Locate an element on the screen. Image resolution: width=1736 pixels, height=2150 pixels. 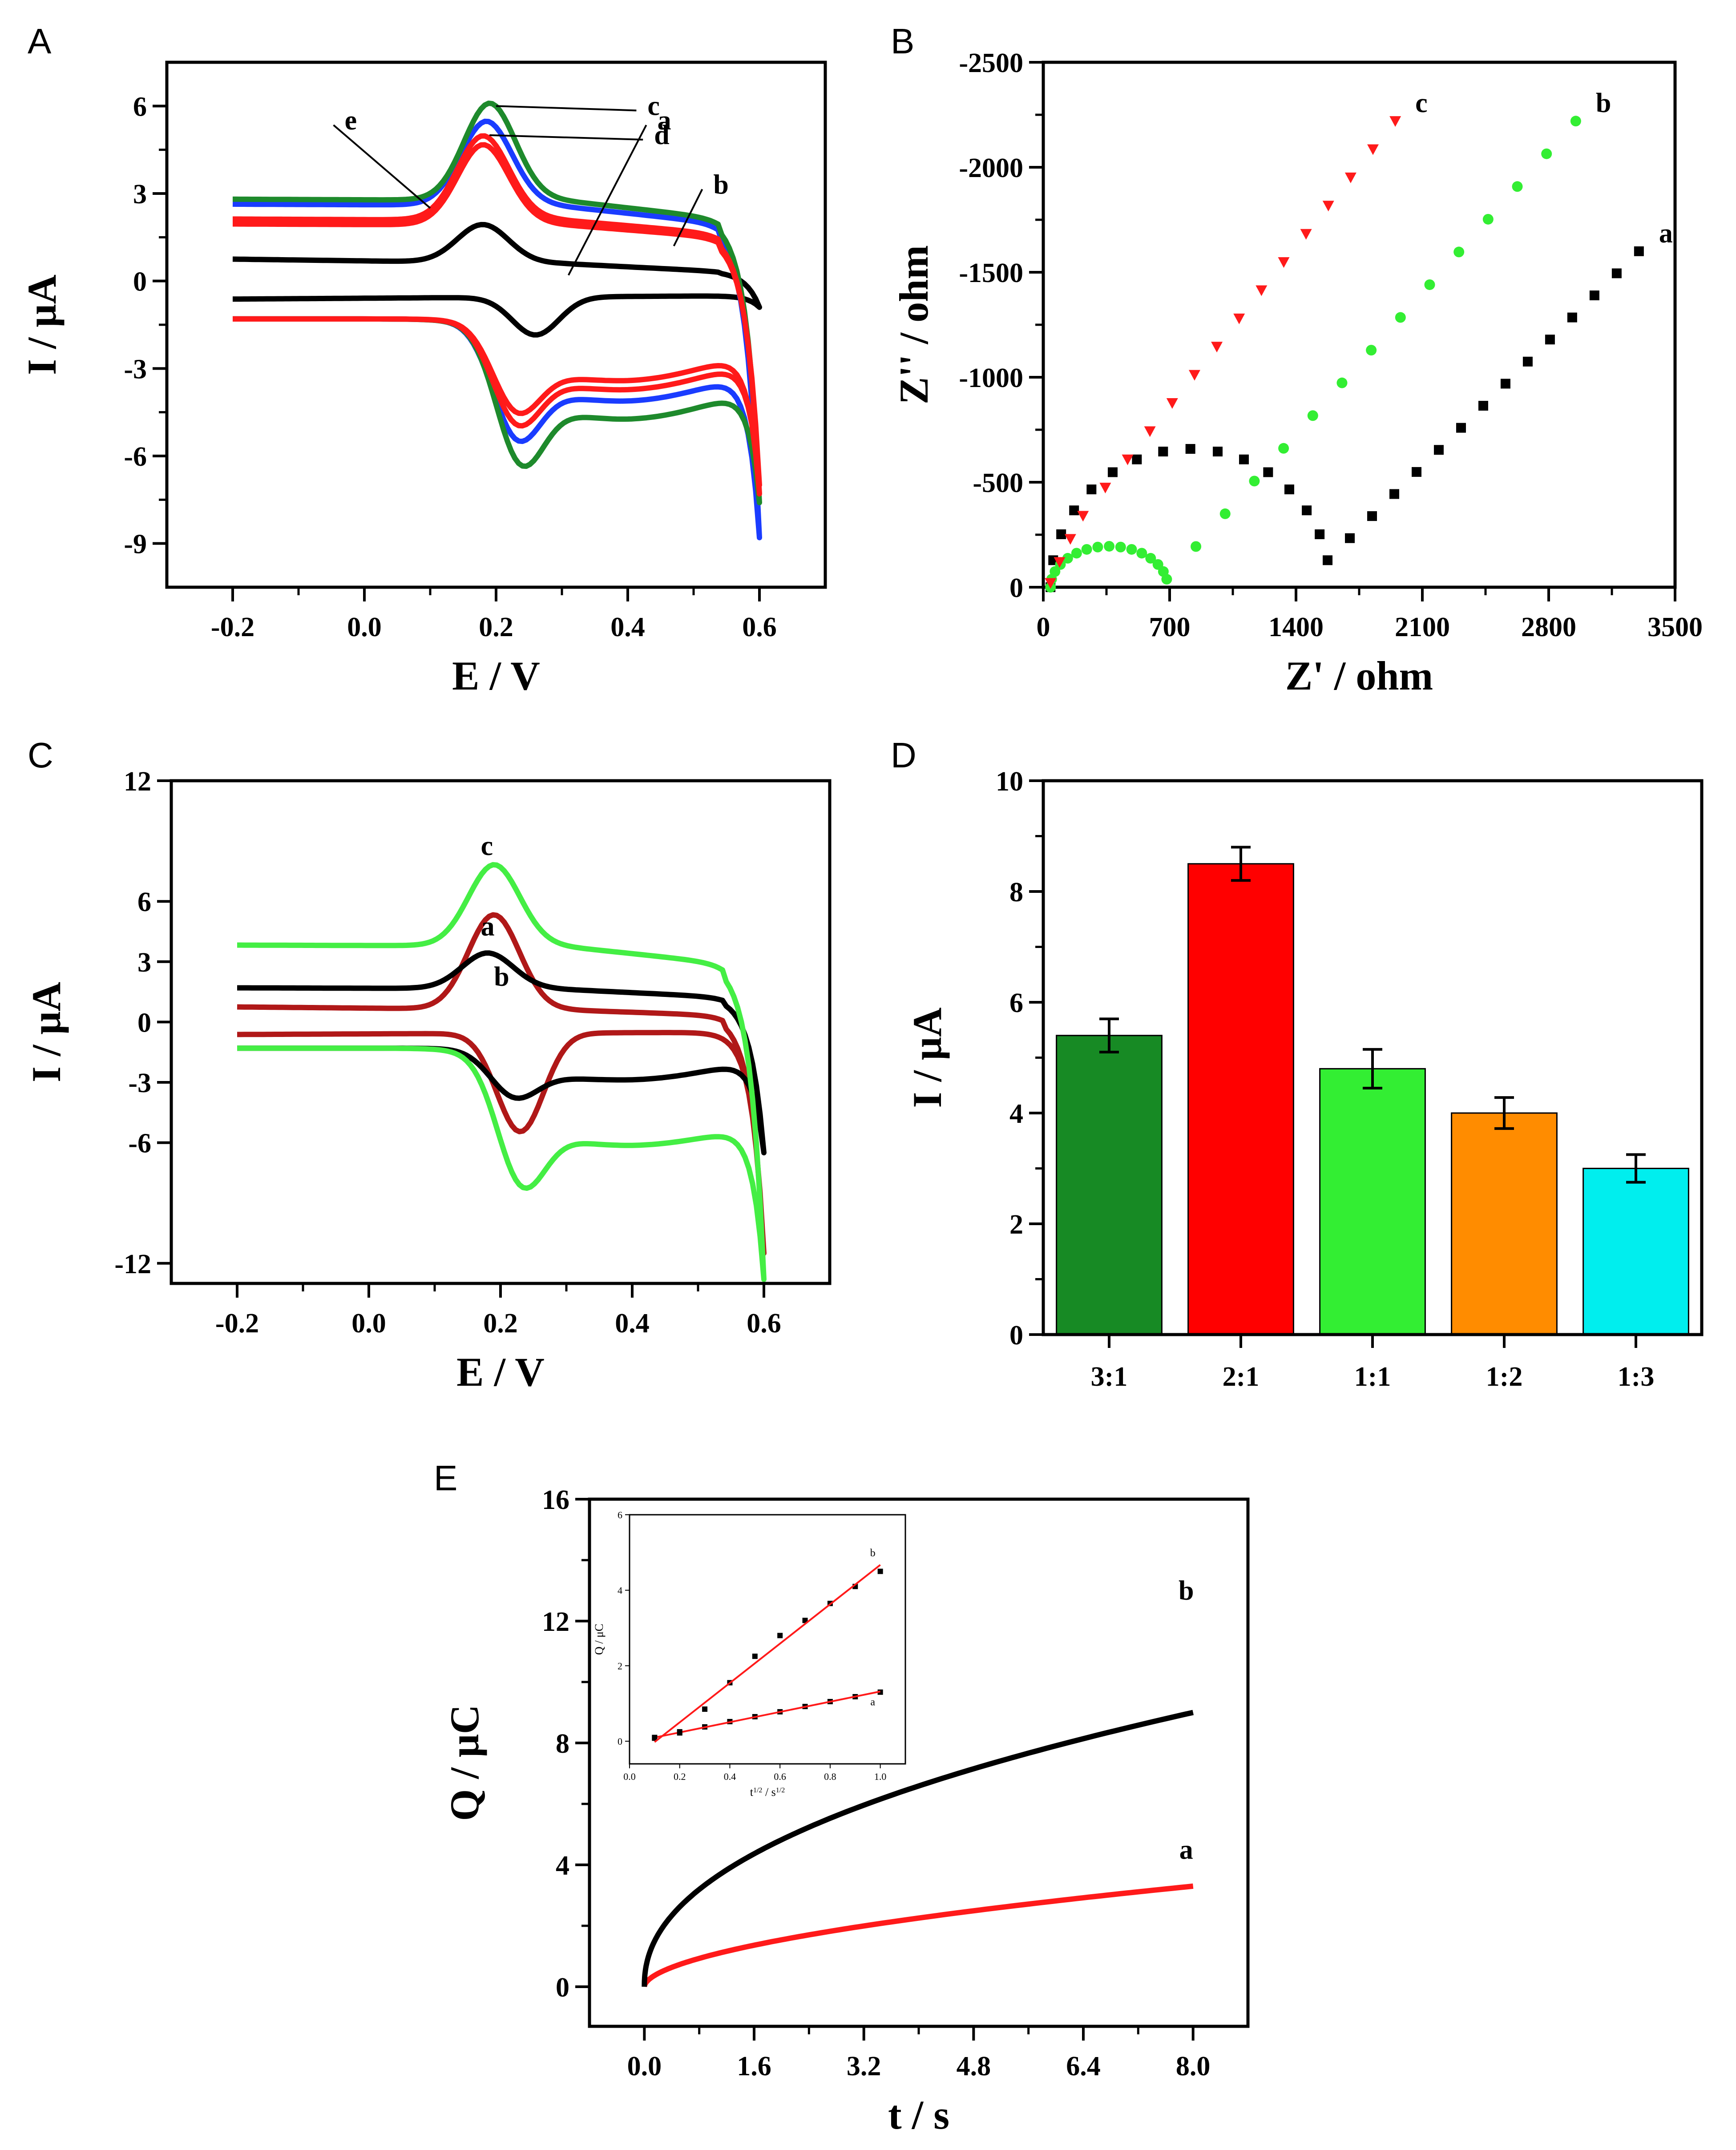
annotation-label-d: d is located at coordinates (661, 135).